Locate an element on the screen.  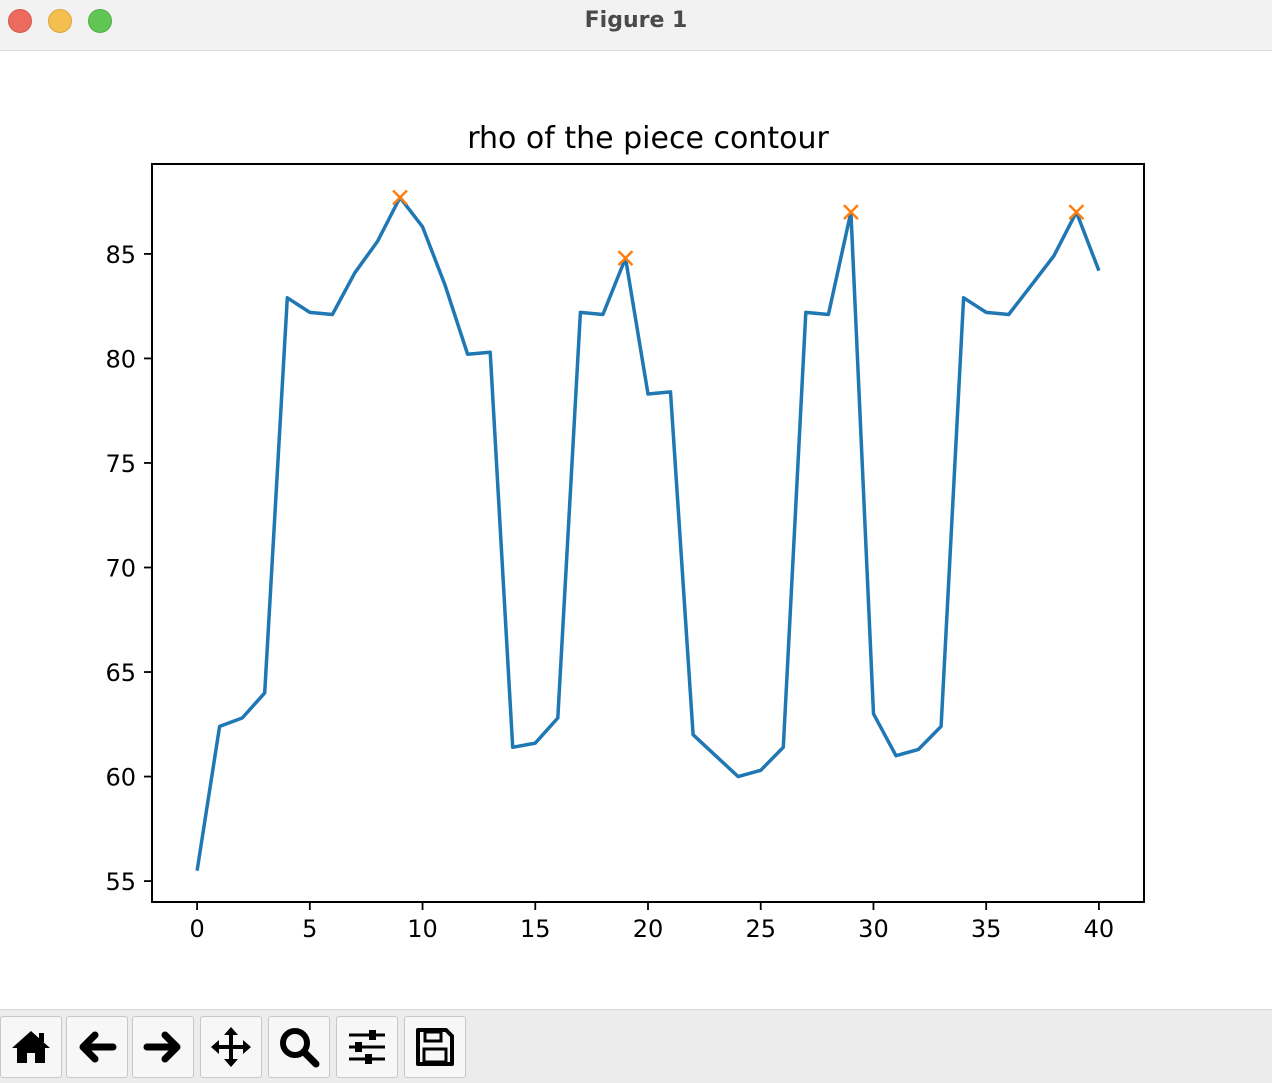
zoom-window-button is located at coordinates (100, 21).